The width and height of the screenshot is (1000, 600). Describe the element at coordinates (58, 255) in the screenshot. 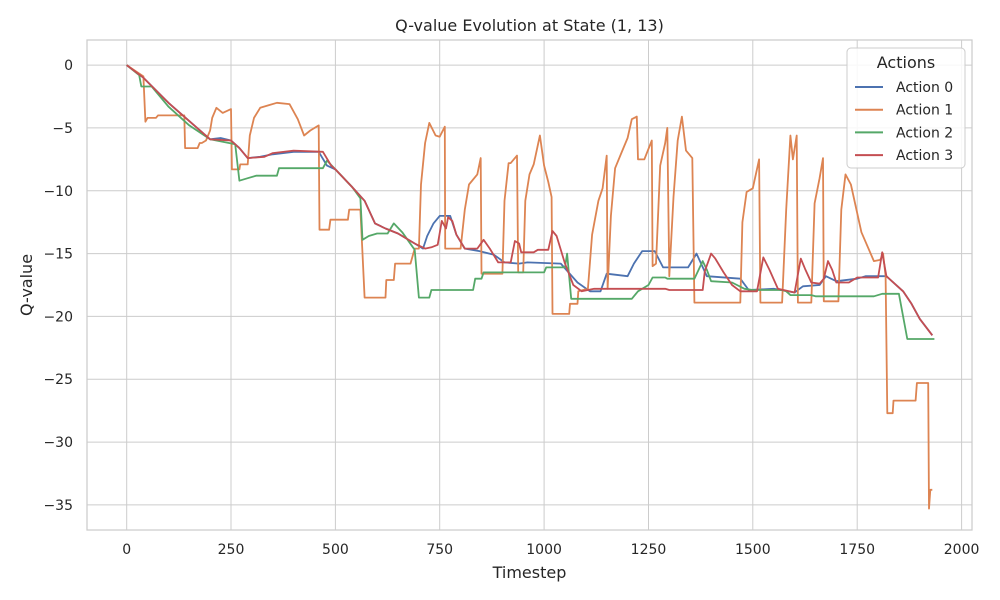

I see `y-tick-label: −15` at that location.